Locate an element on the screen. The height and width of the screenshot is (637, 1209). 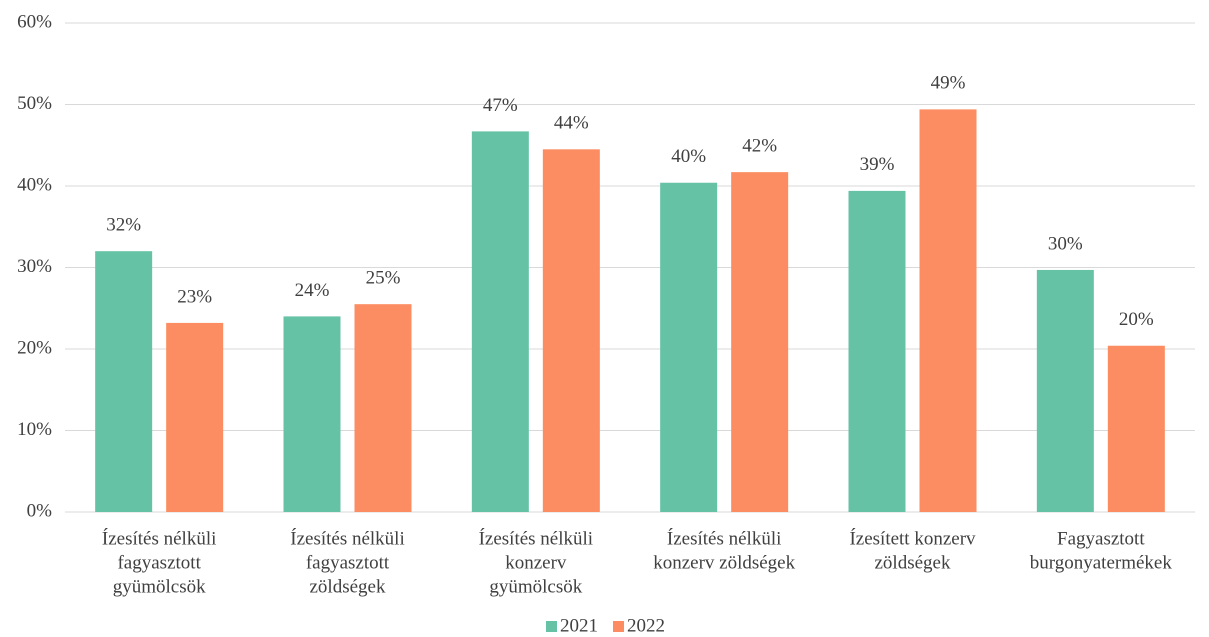
y-tick-label: 60% is located at coordinates (34, 21).